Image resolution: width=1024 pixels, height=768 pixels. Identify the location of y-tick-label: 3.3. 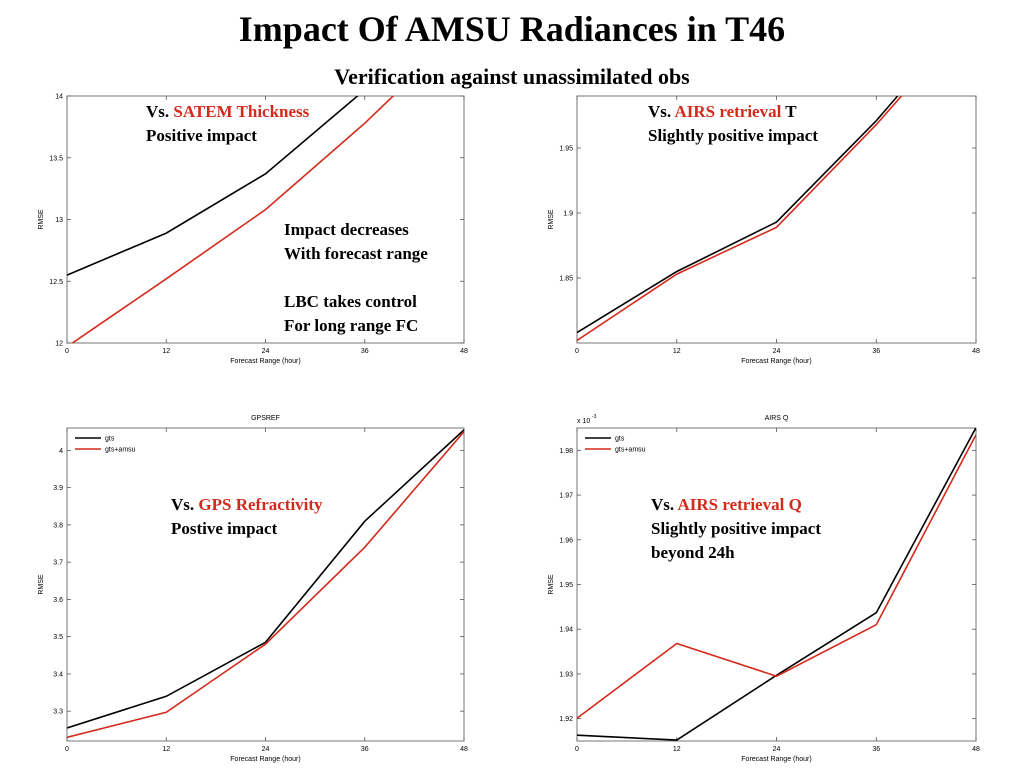
(58, 712).